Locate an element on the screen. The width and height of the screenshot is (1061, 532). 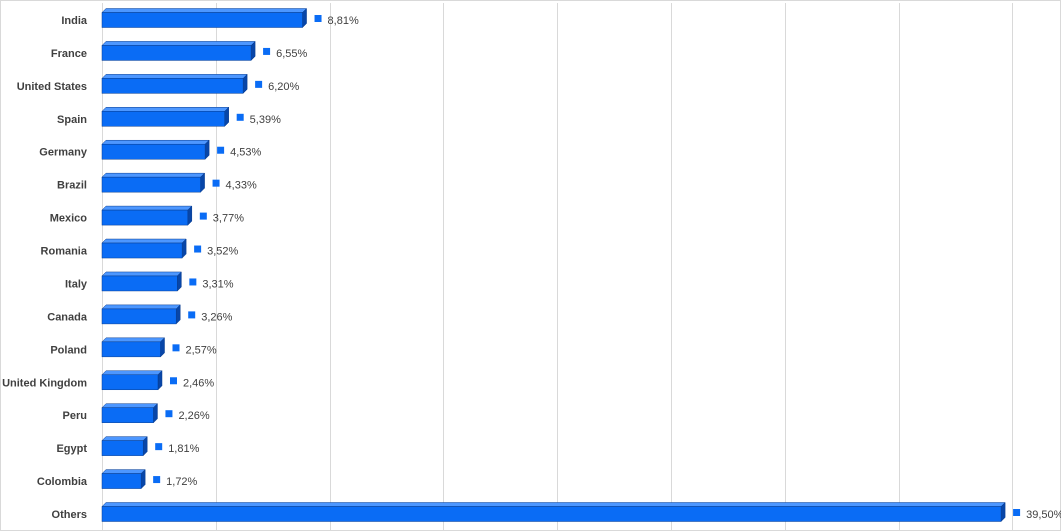
value-label: 39,50% is located at coordinates (1043, 515).